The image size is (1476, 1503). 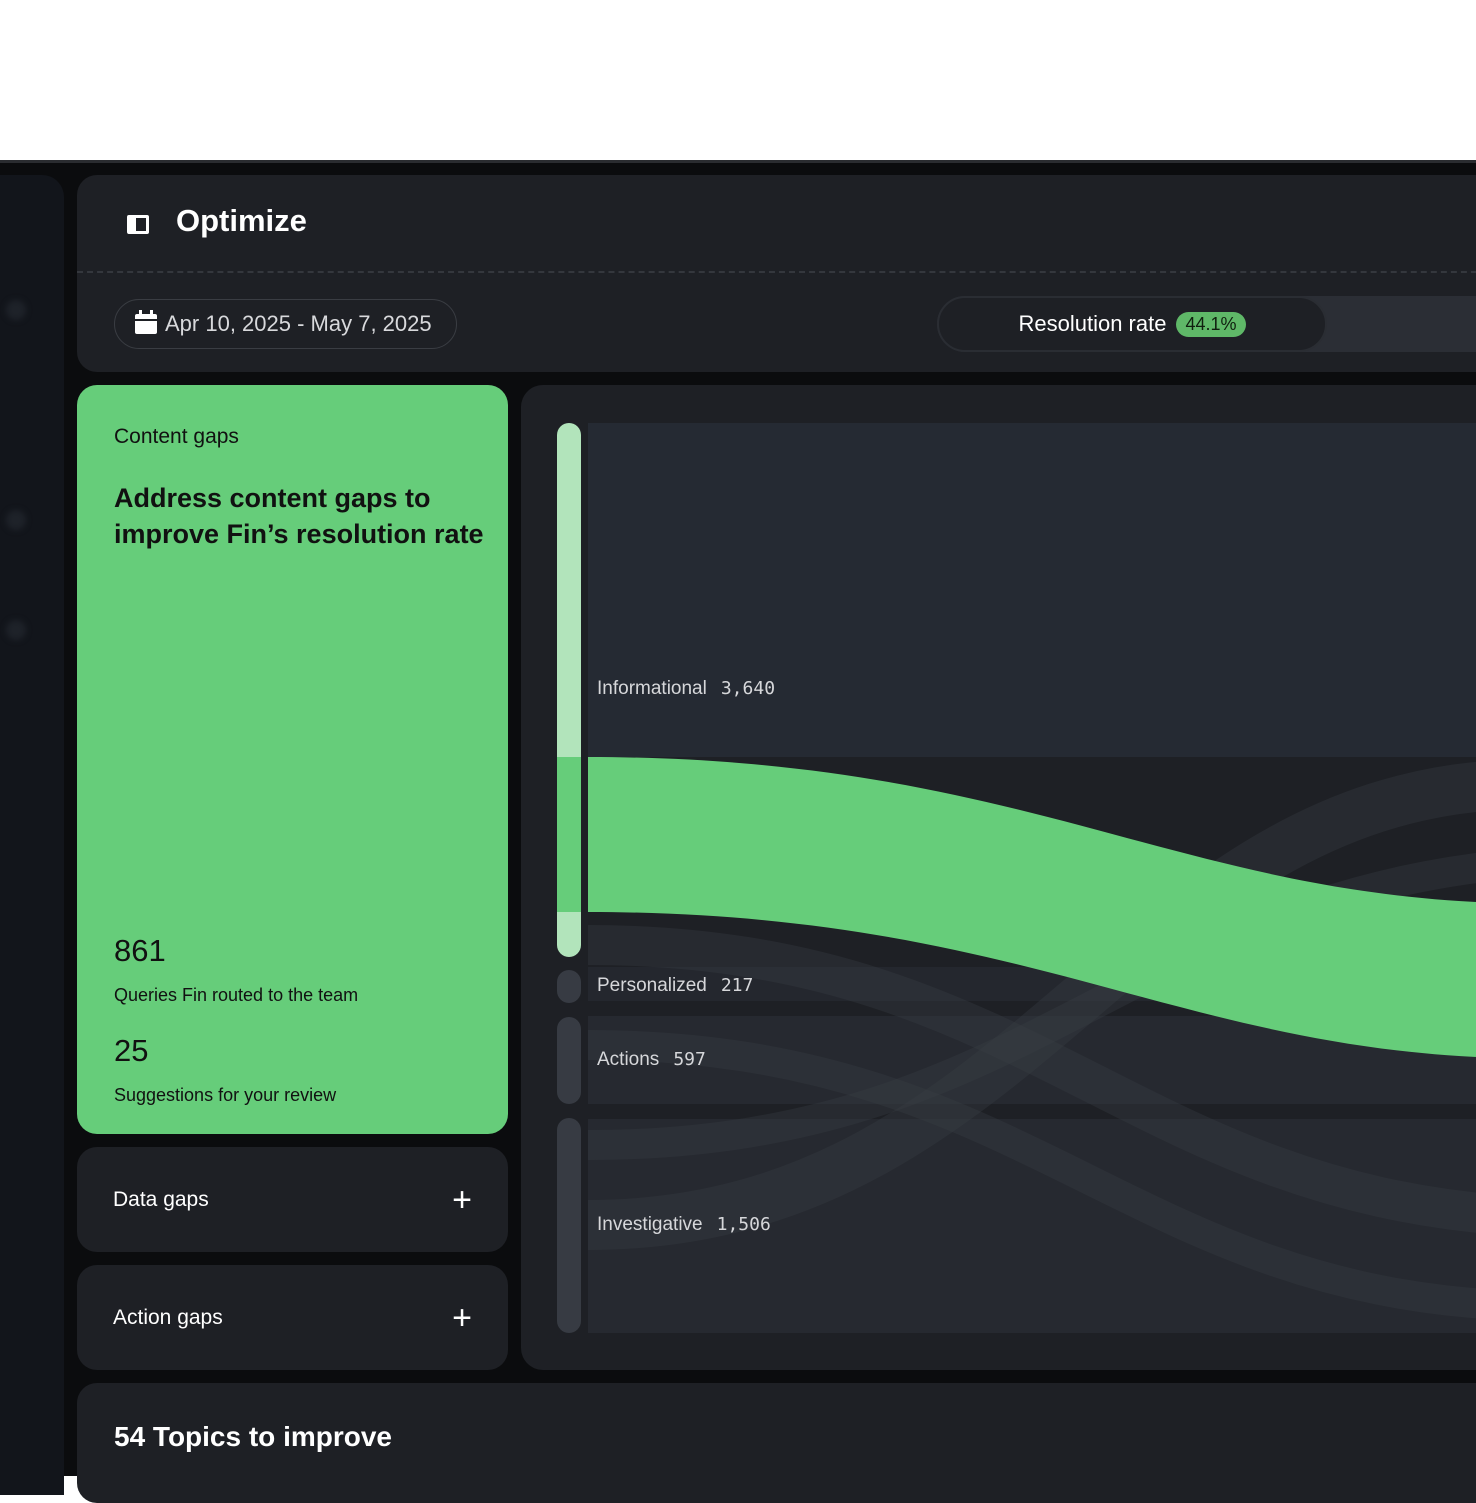 What do you see at coordinates (140, 950) in the screenshot?
I see `queries-count: 861` at bounding box center [140, 950].